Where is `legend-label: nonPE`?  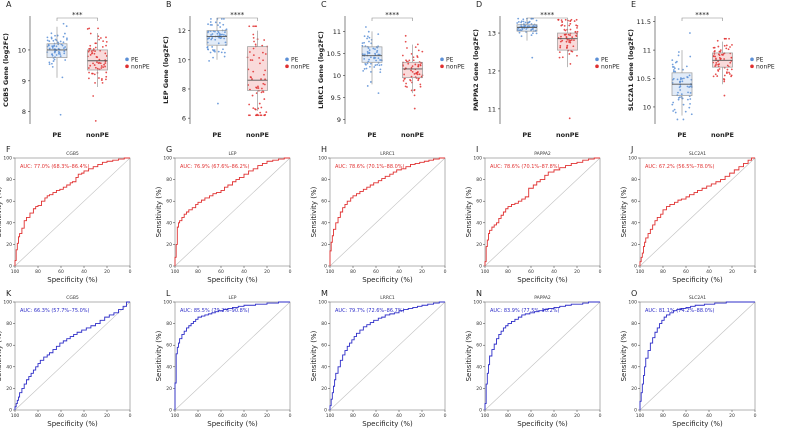
legend-label: nonPE is located at coordinates (765, 66).